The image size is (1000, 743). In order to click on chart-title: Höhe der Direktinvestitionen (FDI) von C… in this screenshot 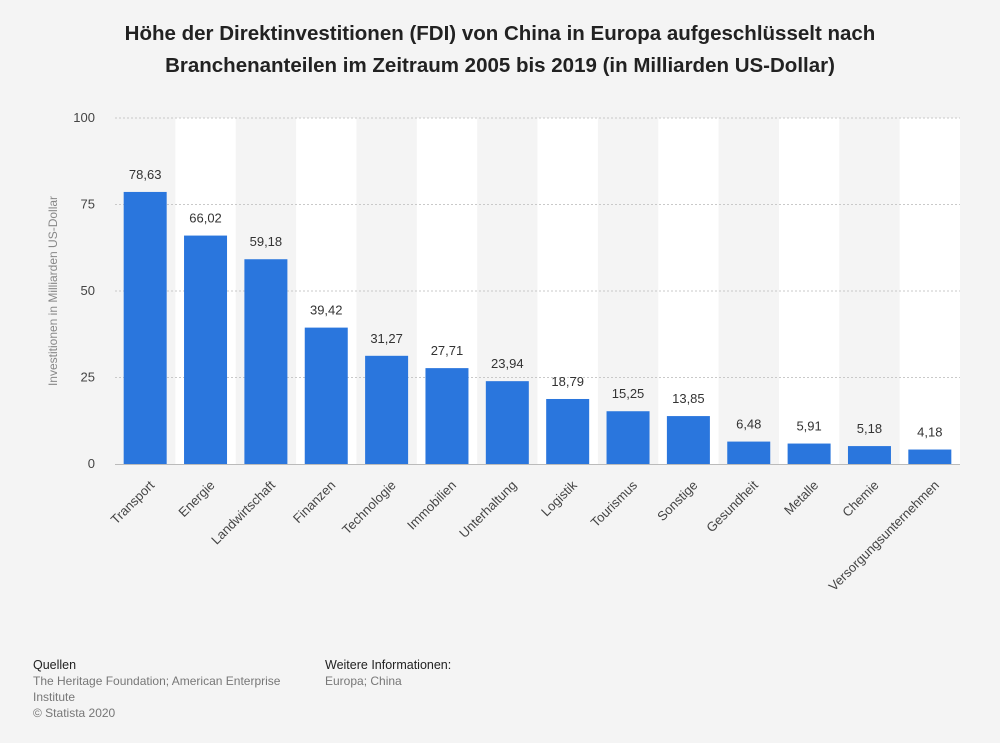, I will do `click(500, 50)`.